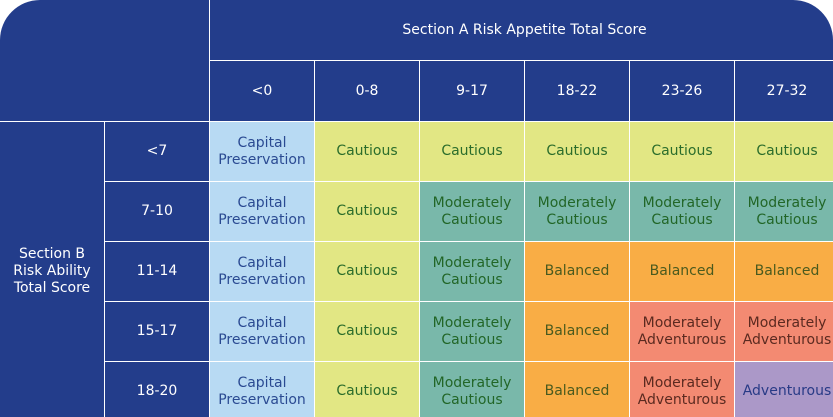  What do you see at coordinates (157, 271) in the screenshot?
I see `row-header: 11-14` at bounding box center [157, 271].